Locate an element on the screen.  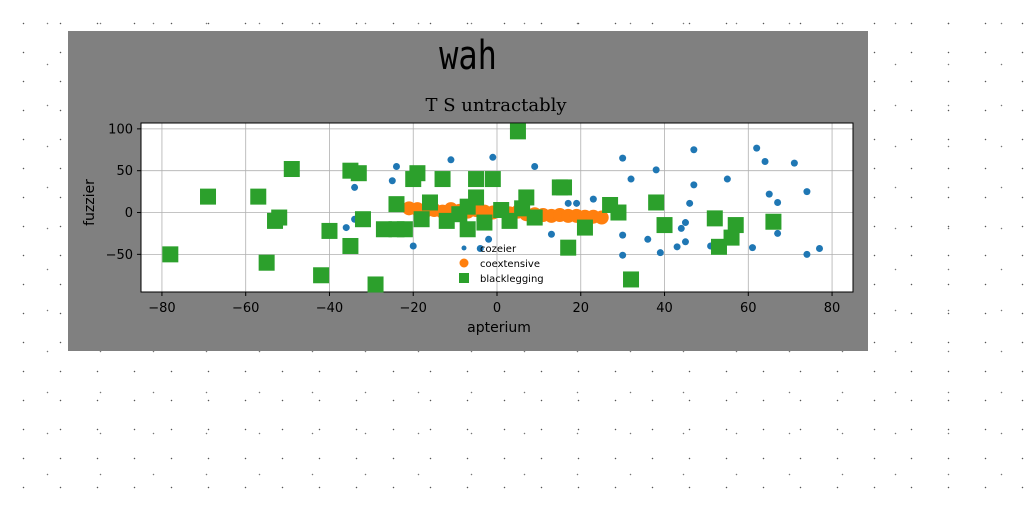
legend: cozeier coextensive blacklegging is located at coordinates (501, 264).